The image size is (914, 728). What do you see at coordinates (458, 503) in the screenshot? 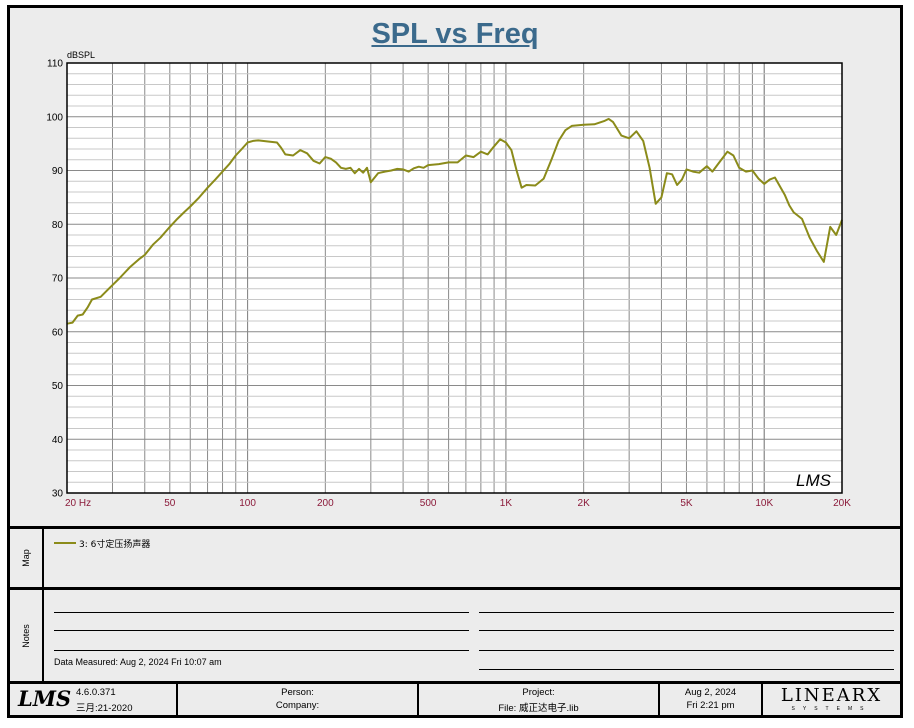
I see `x-axis-ticks: 20 Hz 50 100 200 500 1K 2K 5K 10K 20K` at bounding box center [458, 503].